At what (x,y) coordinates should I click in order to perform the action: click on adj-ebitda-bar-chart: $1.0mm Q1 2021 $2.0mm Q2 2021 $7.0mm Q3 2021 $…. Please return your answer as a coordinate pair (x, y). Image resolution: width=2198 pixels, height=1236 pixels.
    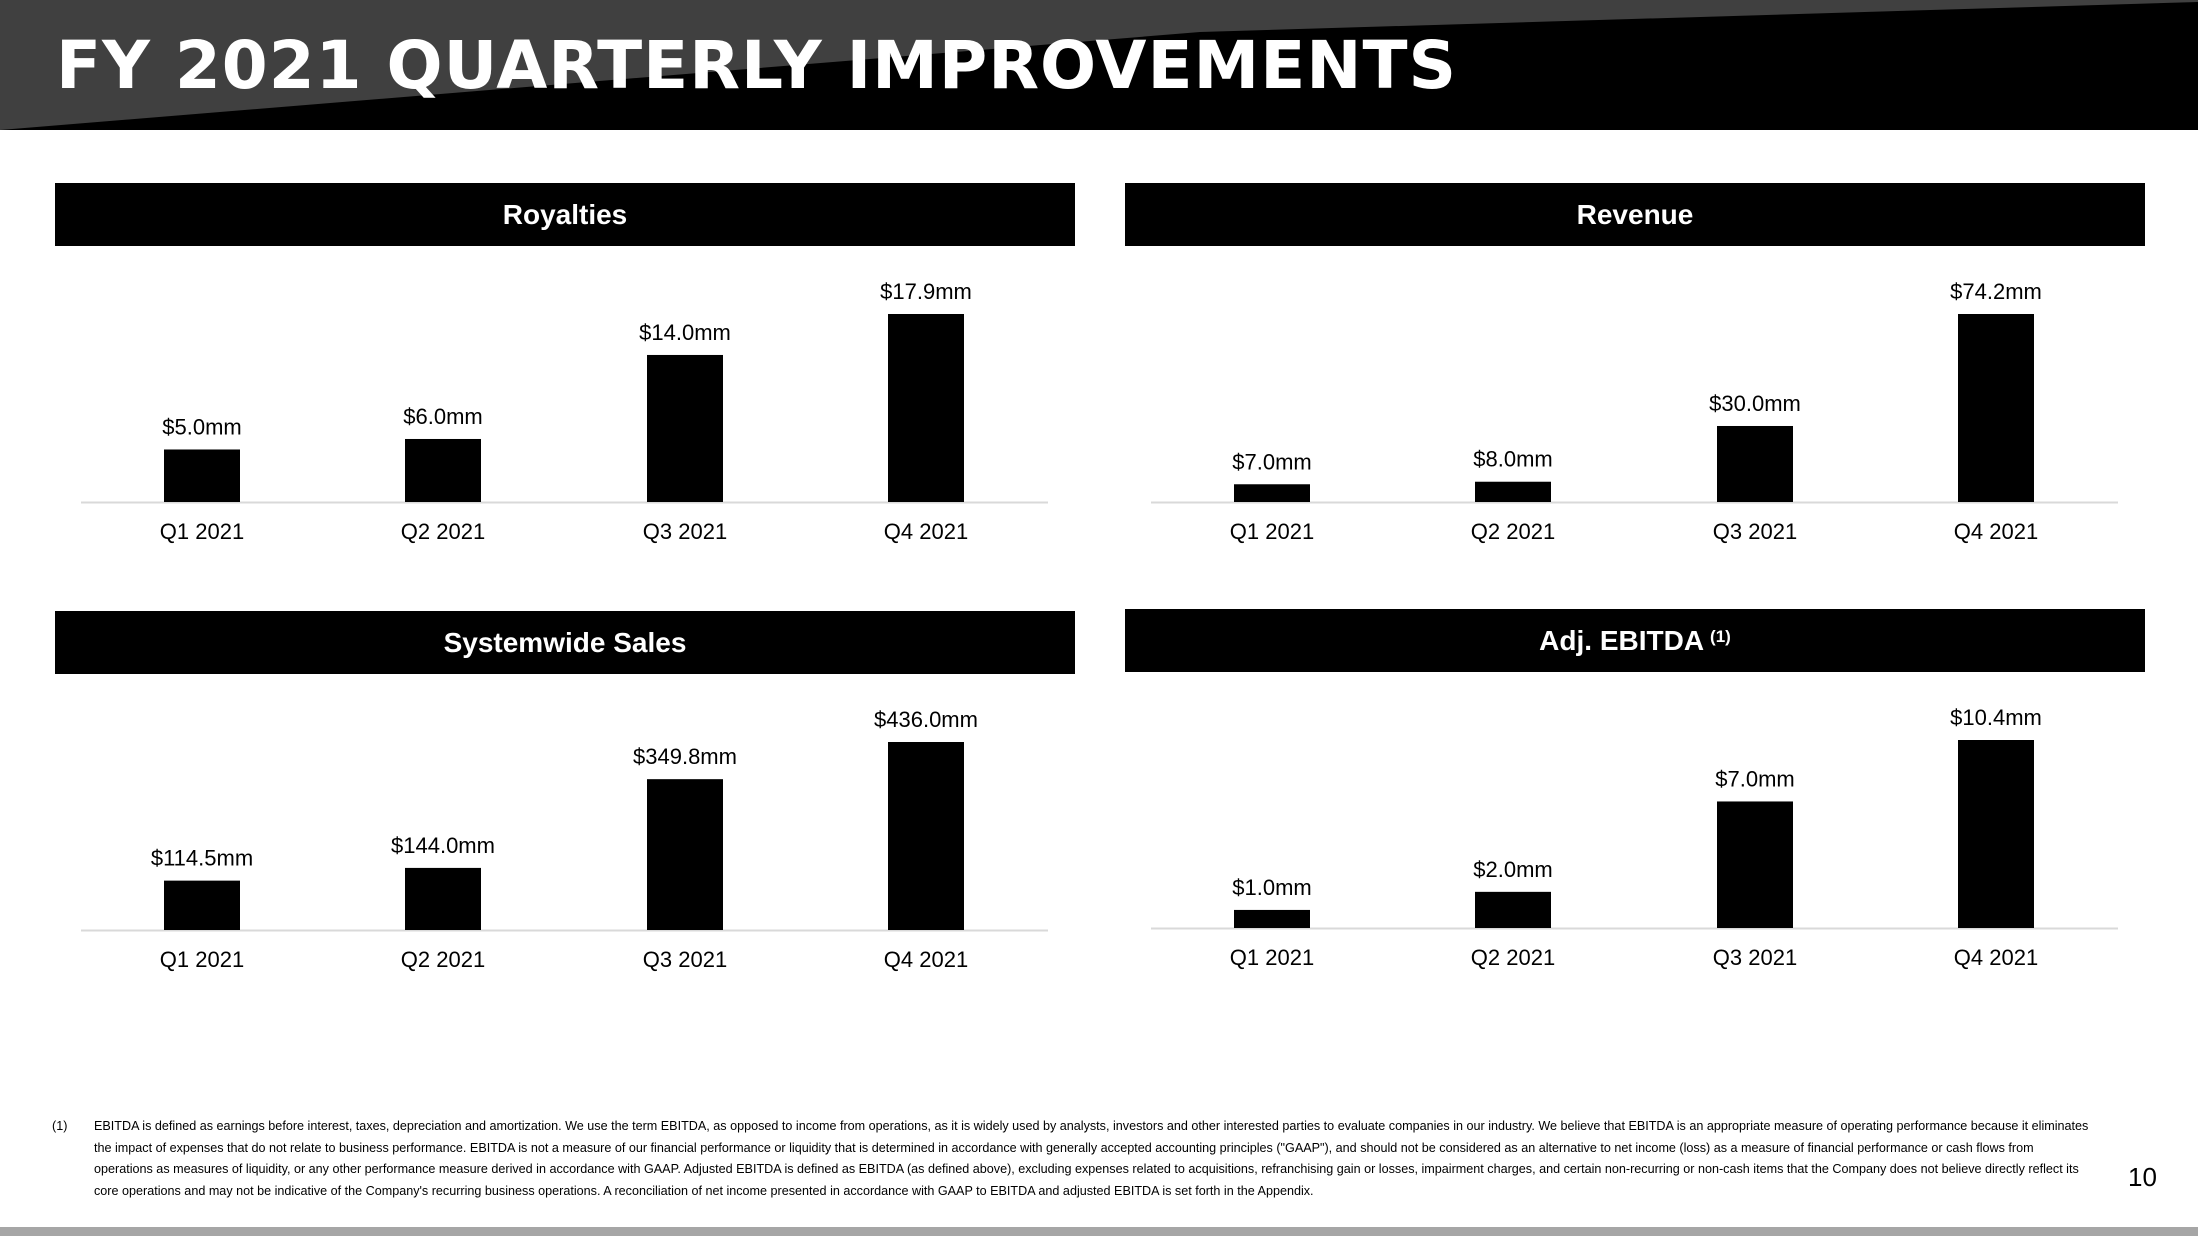
    Looking at the image, I should click on (1634, 837).